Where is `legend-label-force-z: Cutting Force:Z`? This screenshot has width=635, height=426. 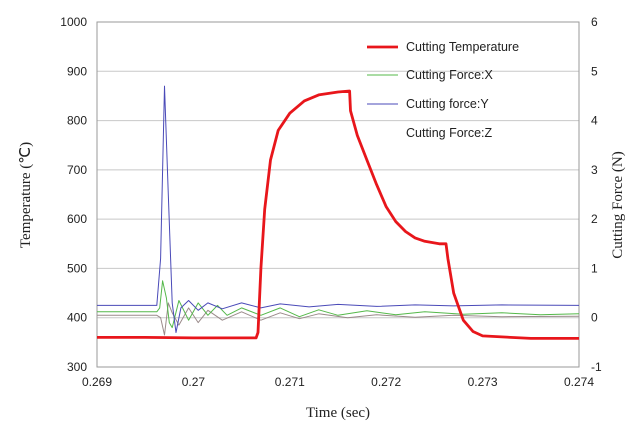
legend-label-force-z: Cutting Force:Z is located at coordinates (449, 133).